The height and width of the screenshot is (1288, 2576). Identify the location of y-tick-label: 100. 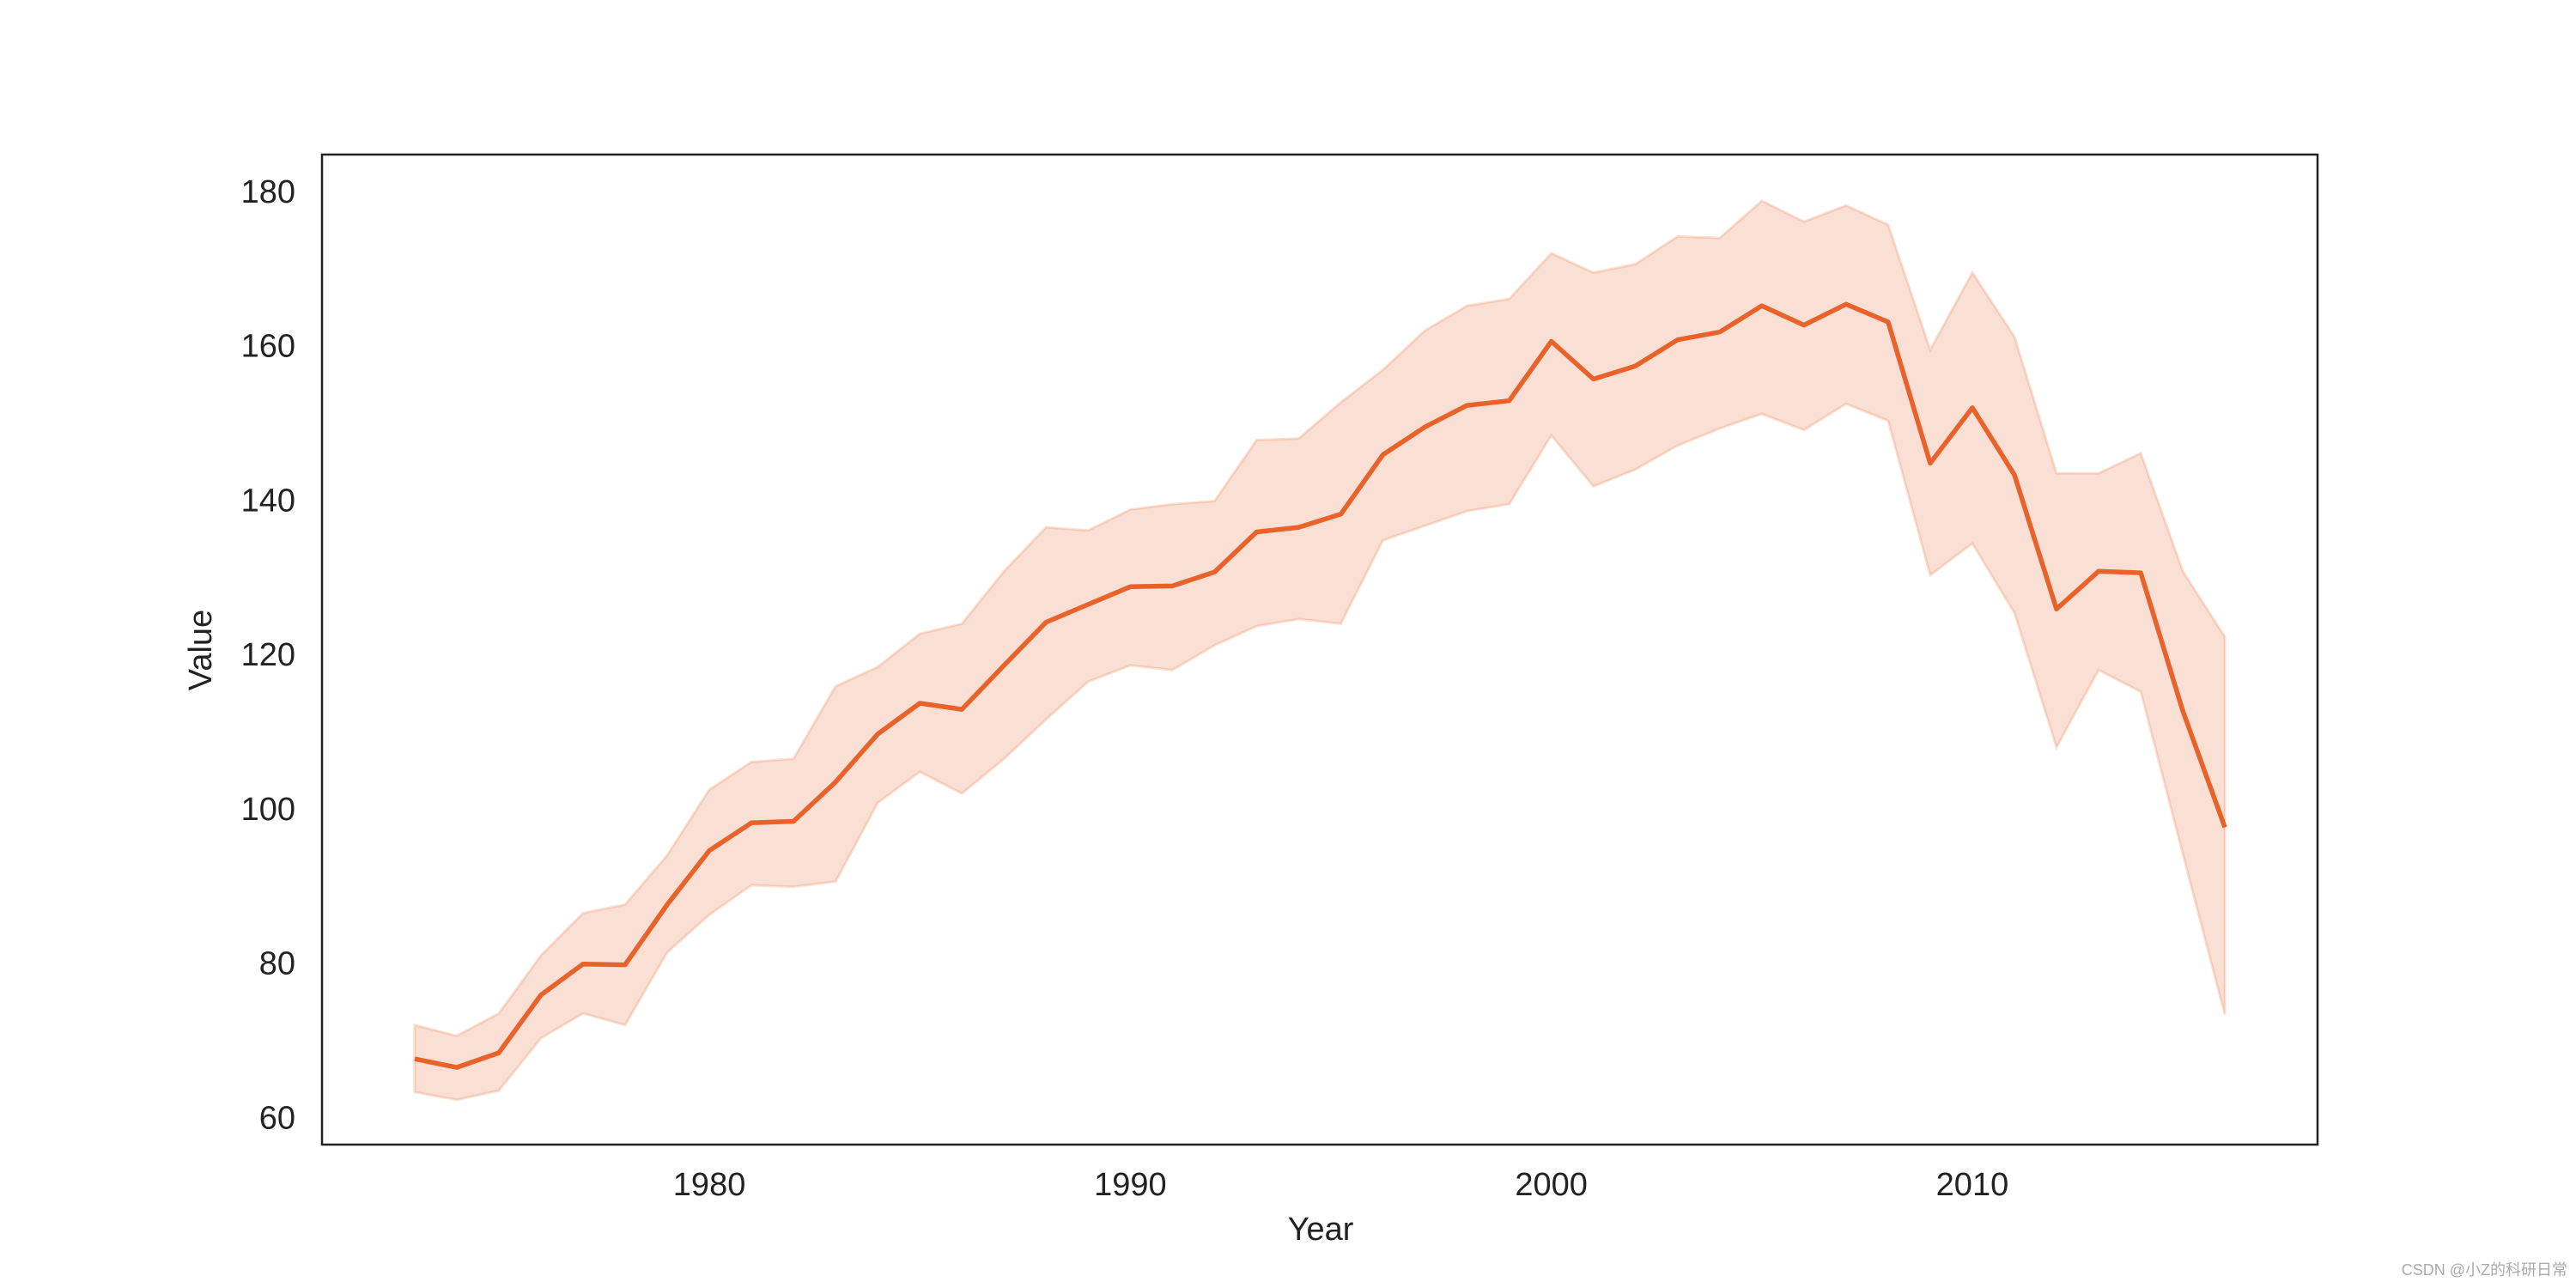
(268, 810).